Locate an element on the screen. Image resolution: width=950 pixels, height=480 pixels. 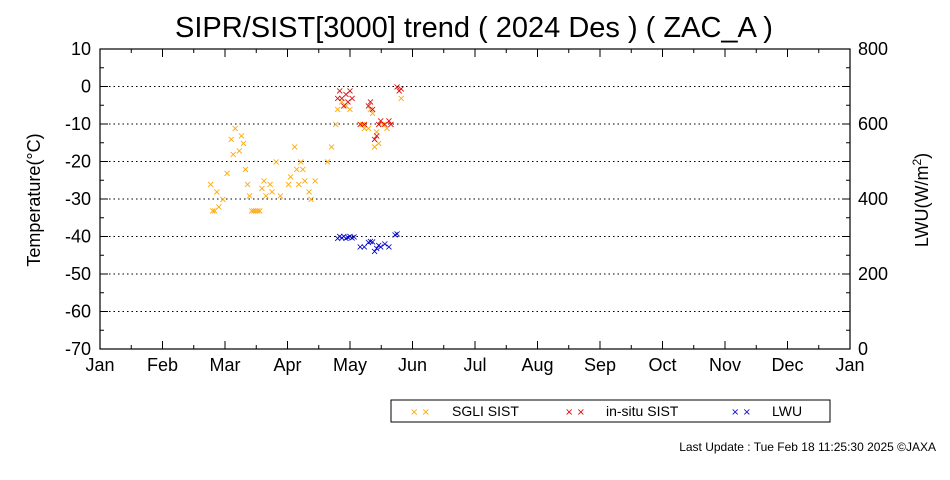
y-tick-label: -10 is located at coordinates (78, 124).